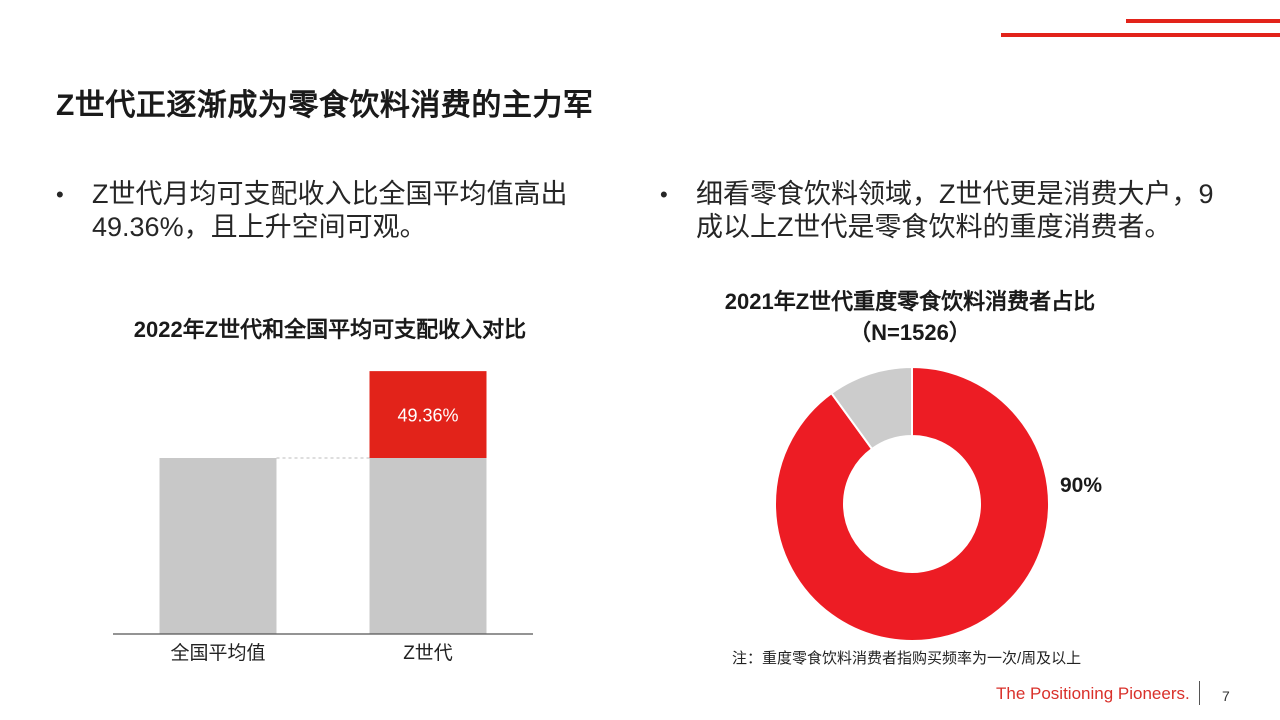 This screenshot has height=720, width=1280. Describe the element at coordinates (330, 210) in the screenshot. I see `bullet-text-income: Z世代月均可支配收入比全国平均值高出 49.36%，且上升空间可观。` at that location.